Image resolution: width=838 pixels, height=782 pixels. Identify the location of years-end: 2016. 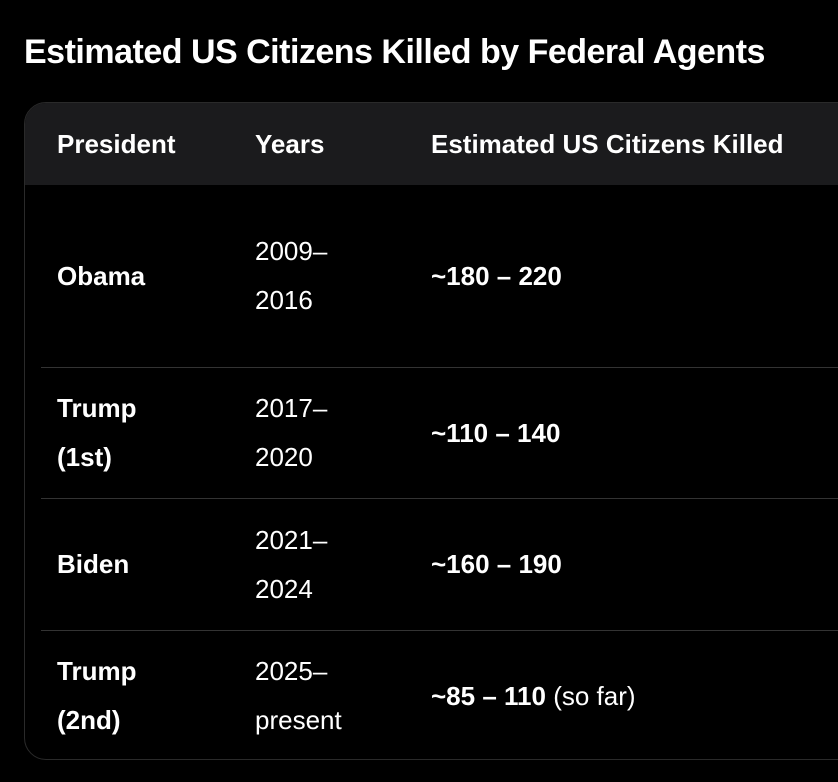
(284, 300).